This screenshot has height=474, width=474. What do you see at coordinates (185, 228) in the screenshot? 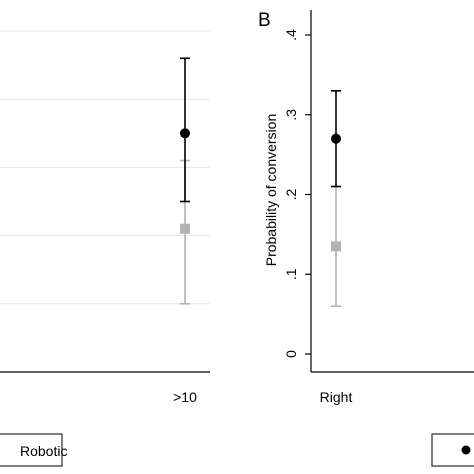
I see `panel-a-series-1-point` at bounding box center [185, 228].